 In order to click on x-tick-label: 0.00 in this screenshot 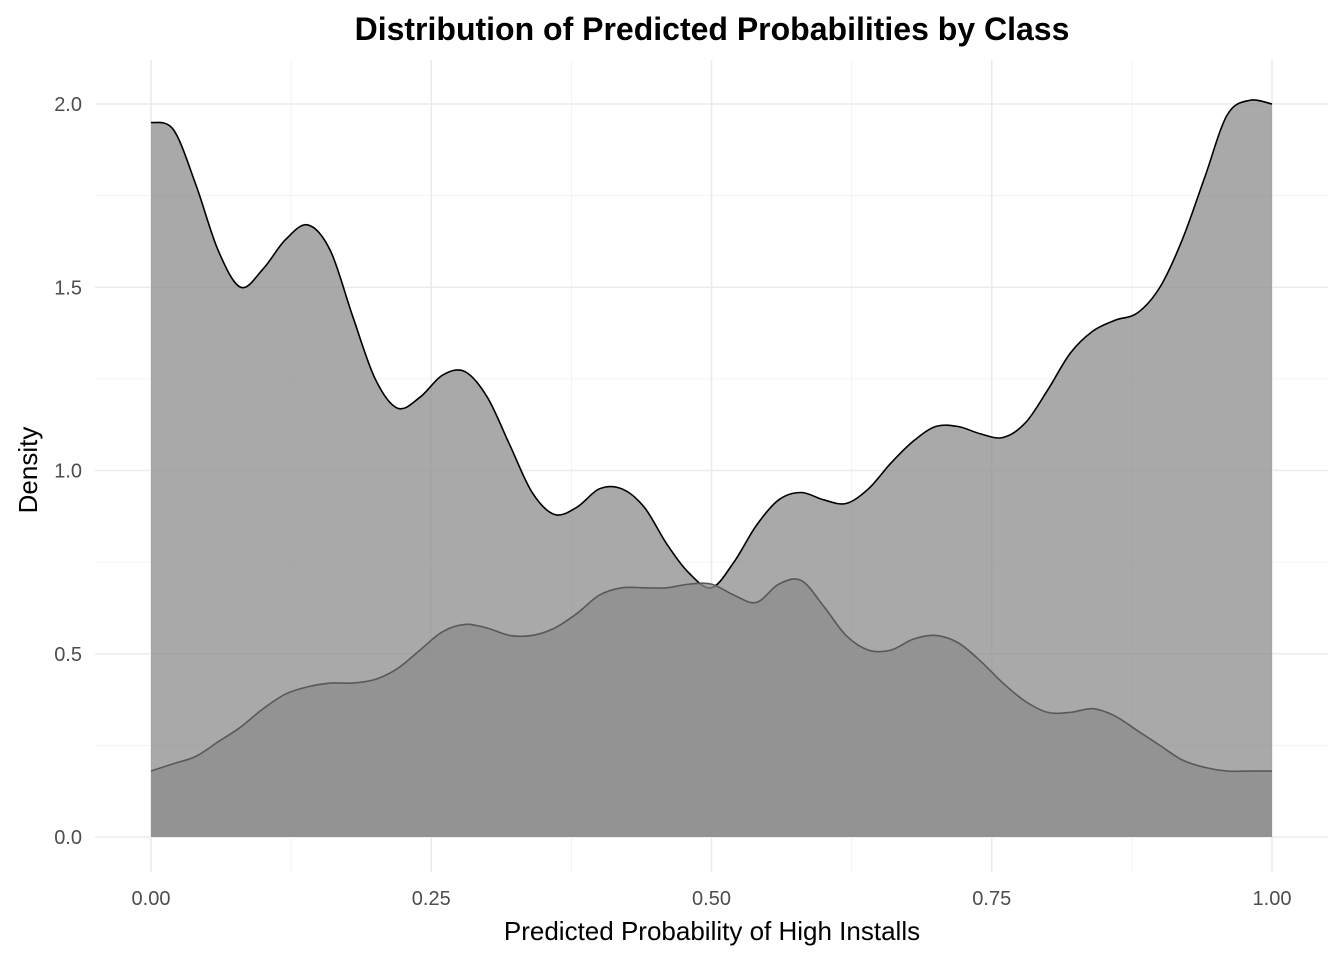, I will do `click(151, 899)`.